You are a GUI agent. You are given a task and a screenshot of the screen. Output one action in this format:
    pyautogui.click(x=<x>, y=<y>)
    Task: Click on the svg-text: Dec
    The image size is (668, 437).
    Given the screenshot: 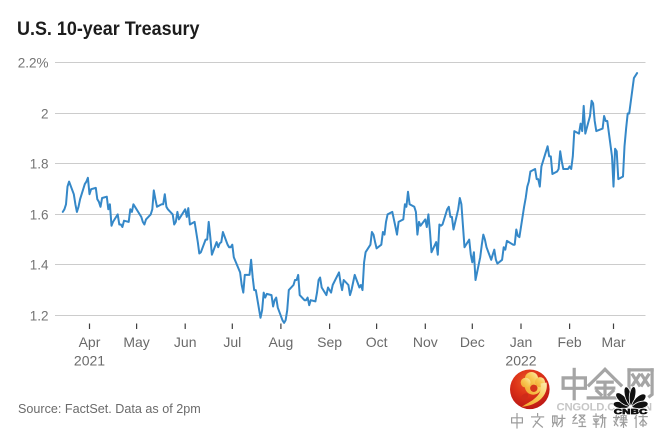 What is the action you would take?
    pyautogui.click(x=472, y=342)
    